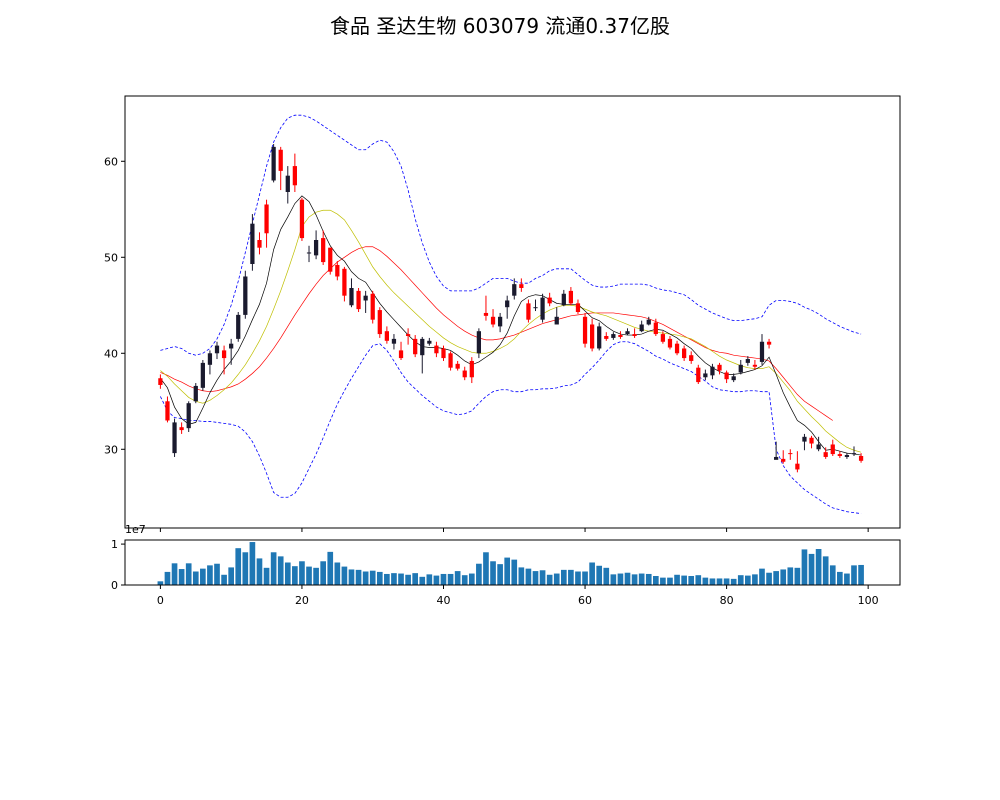  I want to click on volume-panel: 01 1e7, so click(506, 557).